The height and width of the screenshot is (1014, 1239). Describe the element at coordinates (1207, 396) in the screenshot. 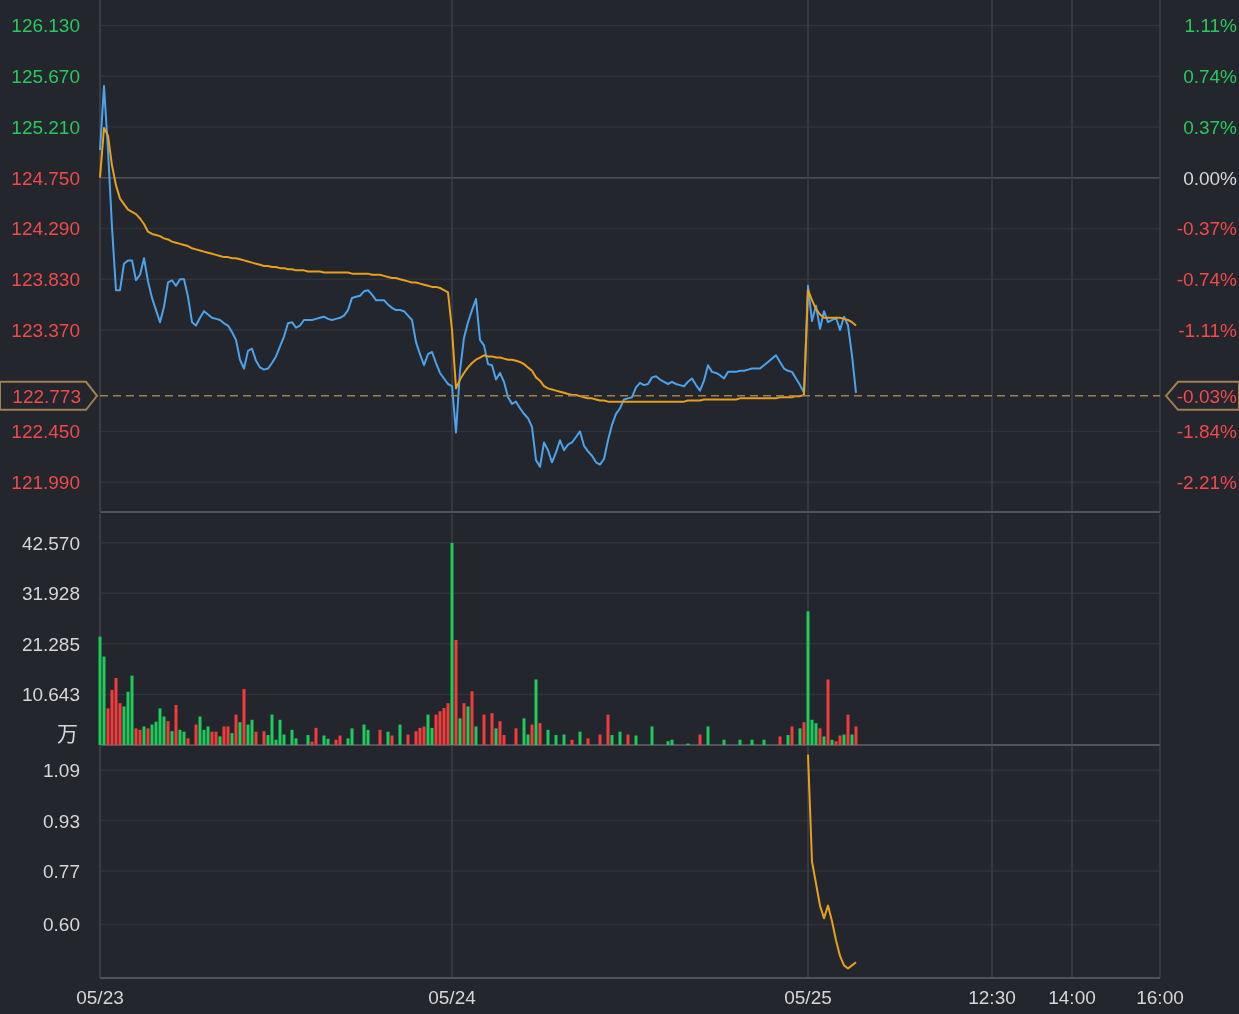

I see `text: -0.03%` at that location.